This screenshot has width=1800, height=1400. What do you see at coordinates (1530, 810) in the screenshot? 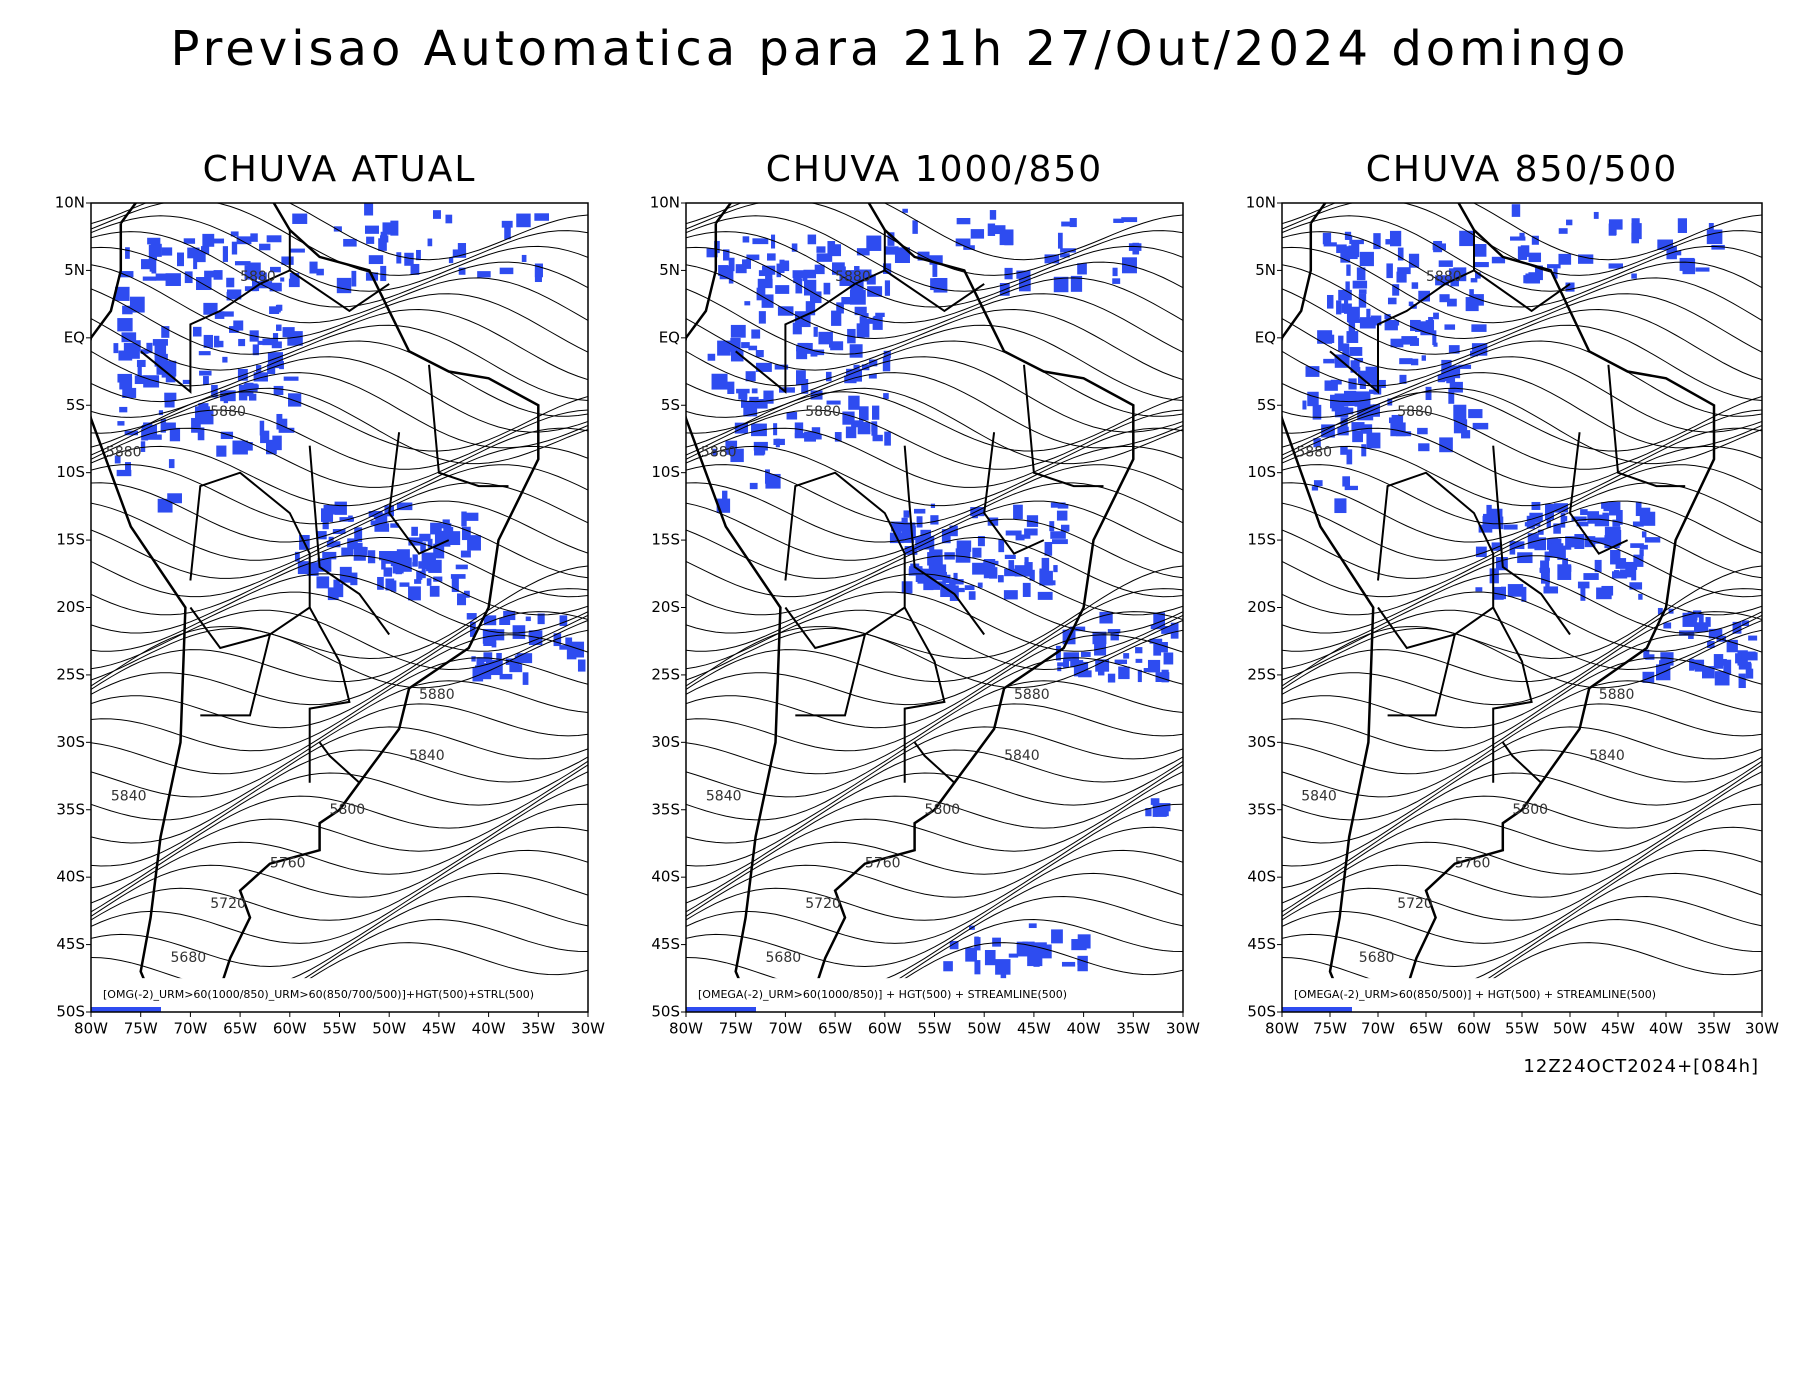
I see `contour-label: 5800` at bounding box center [1530, 810].